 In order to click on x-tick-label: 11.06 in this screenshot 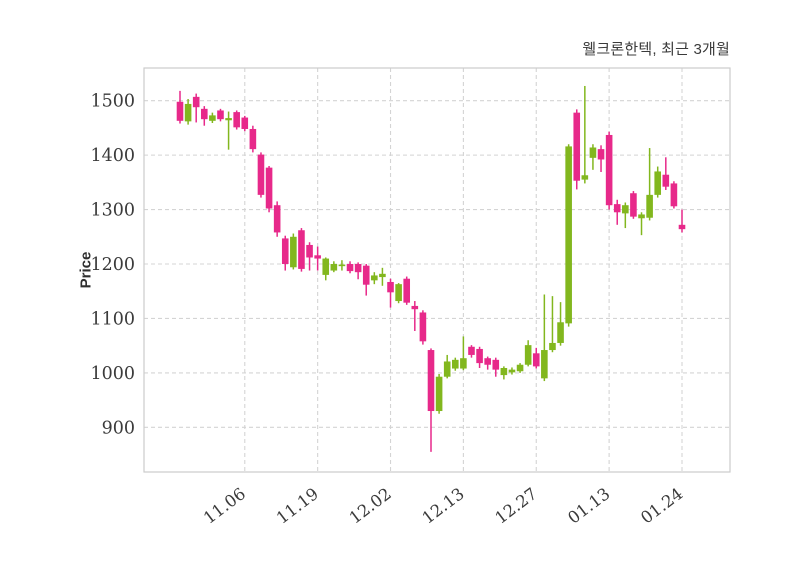, I will do `click(224, 506)`.